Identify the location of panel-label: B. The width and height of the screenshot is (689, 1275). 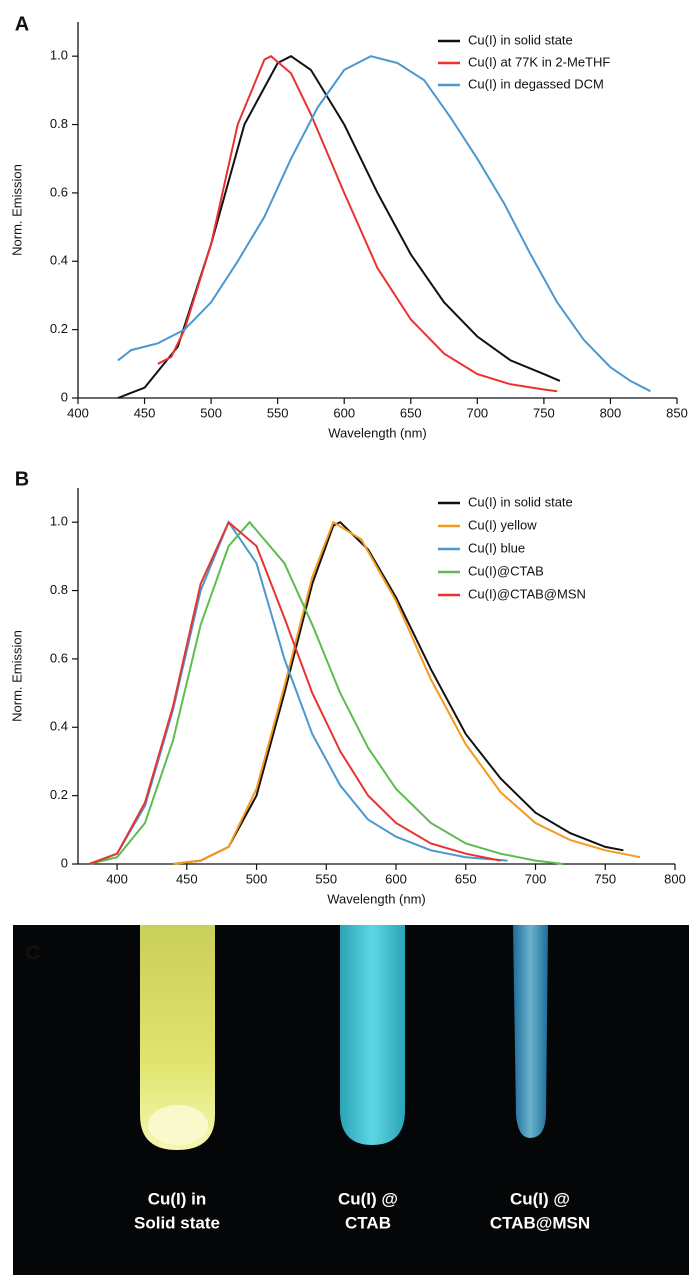
(22, 479).